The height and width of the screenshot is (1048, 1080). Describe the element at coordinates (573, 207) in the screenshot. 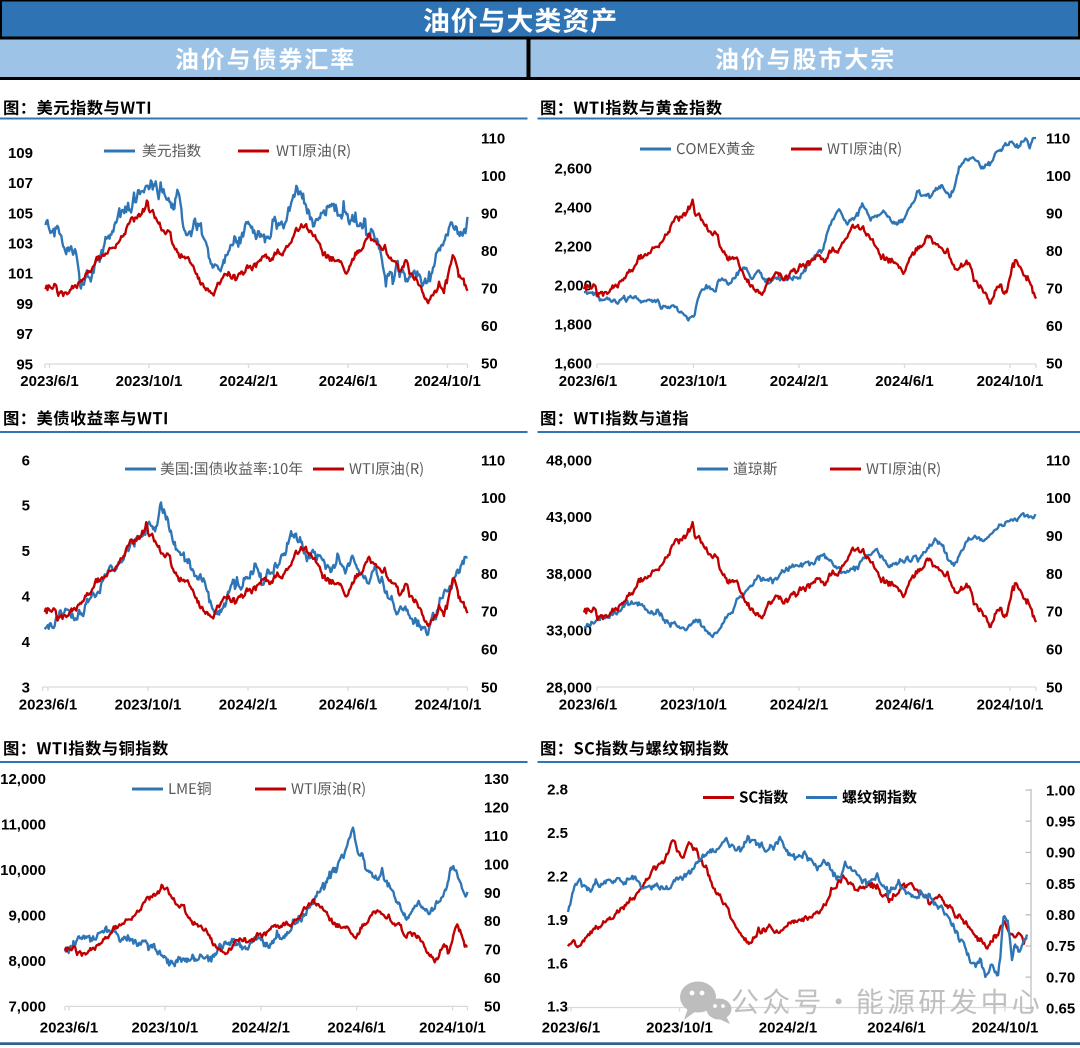

I see `svg-text: 2,400` at that location.